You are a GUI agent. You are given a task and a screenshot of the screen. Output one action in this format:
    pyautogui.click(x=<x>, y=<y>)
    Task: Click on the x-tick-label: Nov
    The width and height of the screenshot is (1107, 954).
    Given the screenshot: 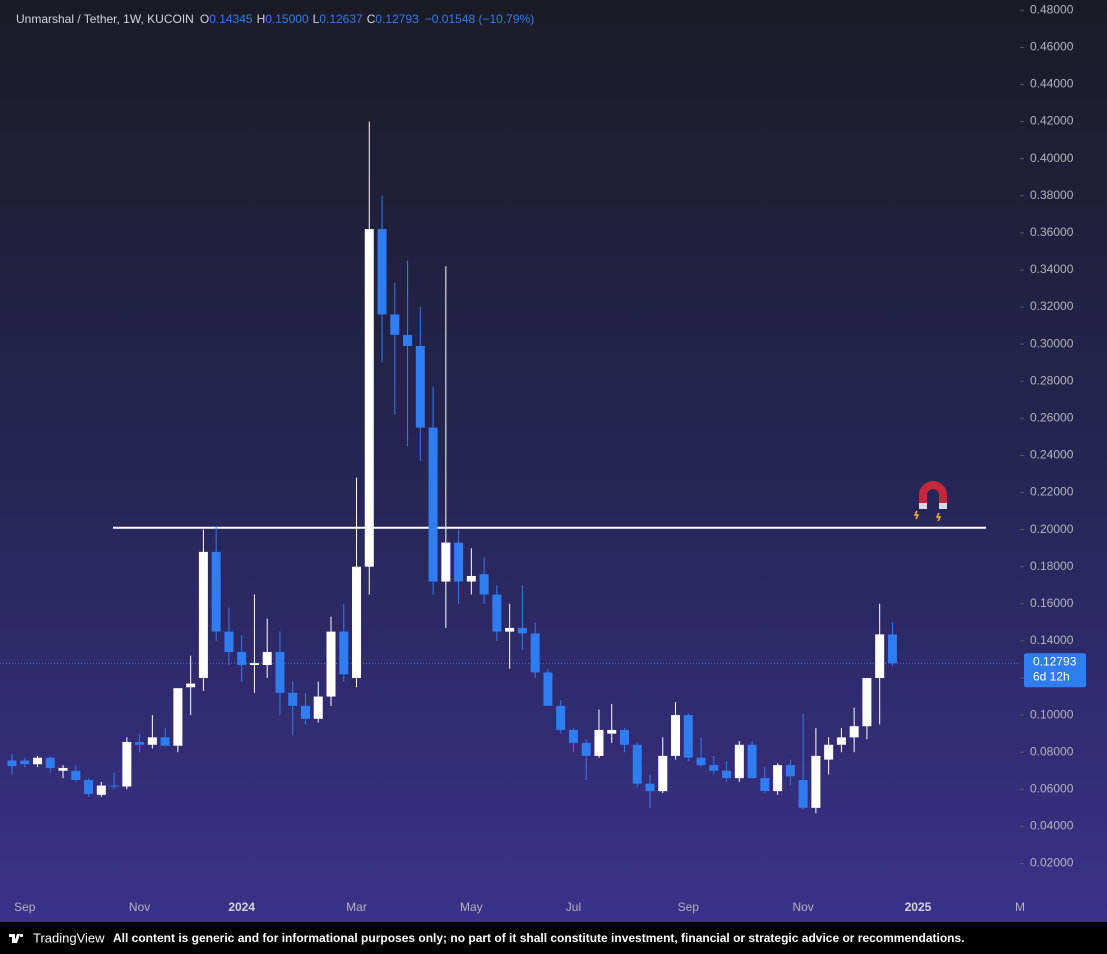 What is the action you would take?
    pyautogui.click(x=139, y=907)
    